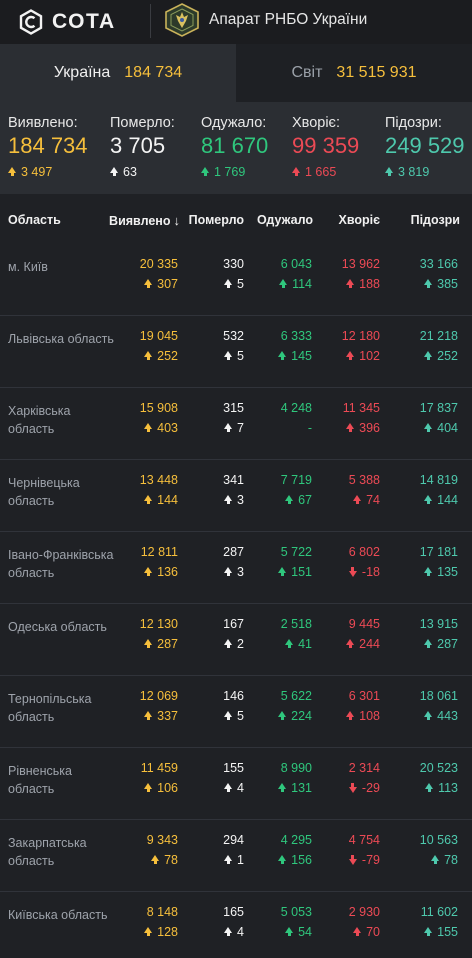 The width and height of the screenshot is (472, 958). I want to click on sick-value: 4 754, so click(364, 840).